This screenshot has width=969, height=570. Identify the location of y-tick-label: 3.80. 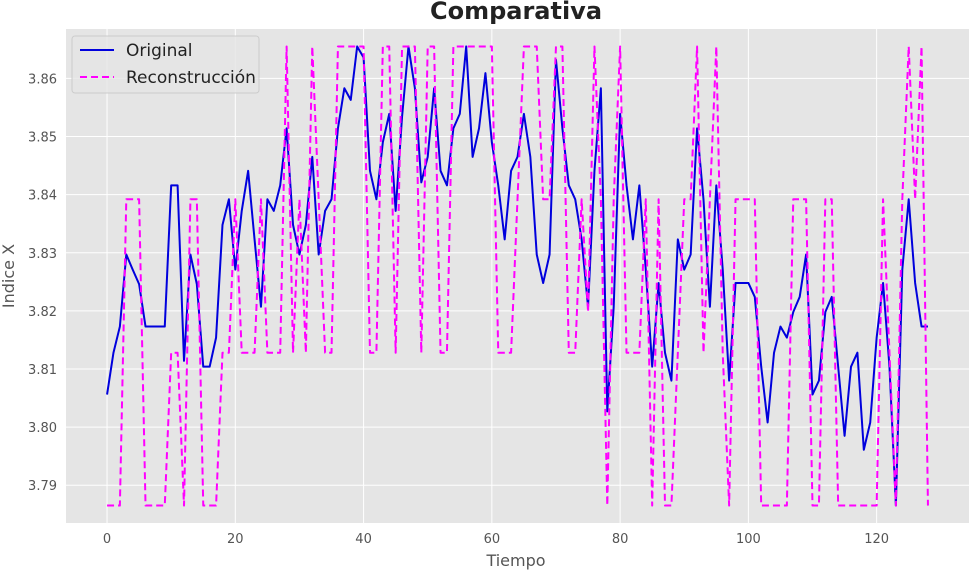
(42, 428).